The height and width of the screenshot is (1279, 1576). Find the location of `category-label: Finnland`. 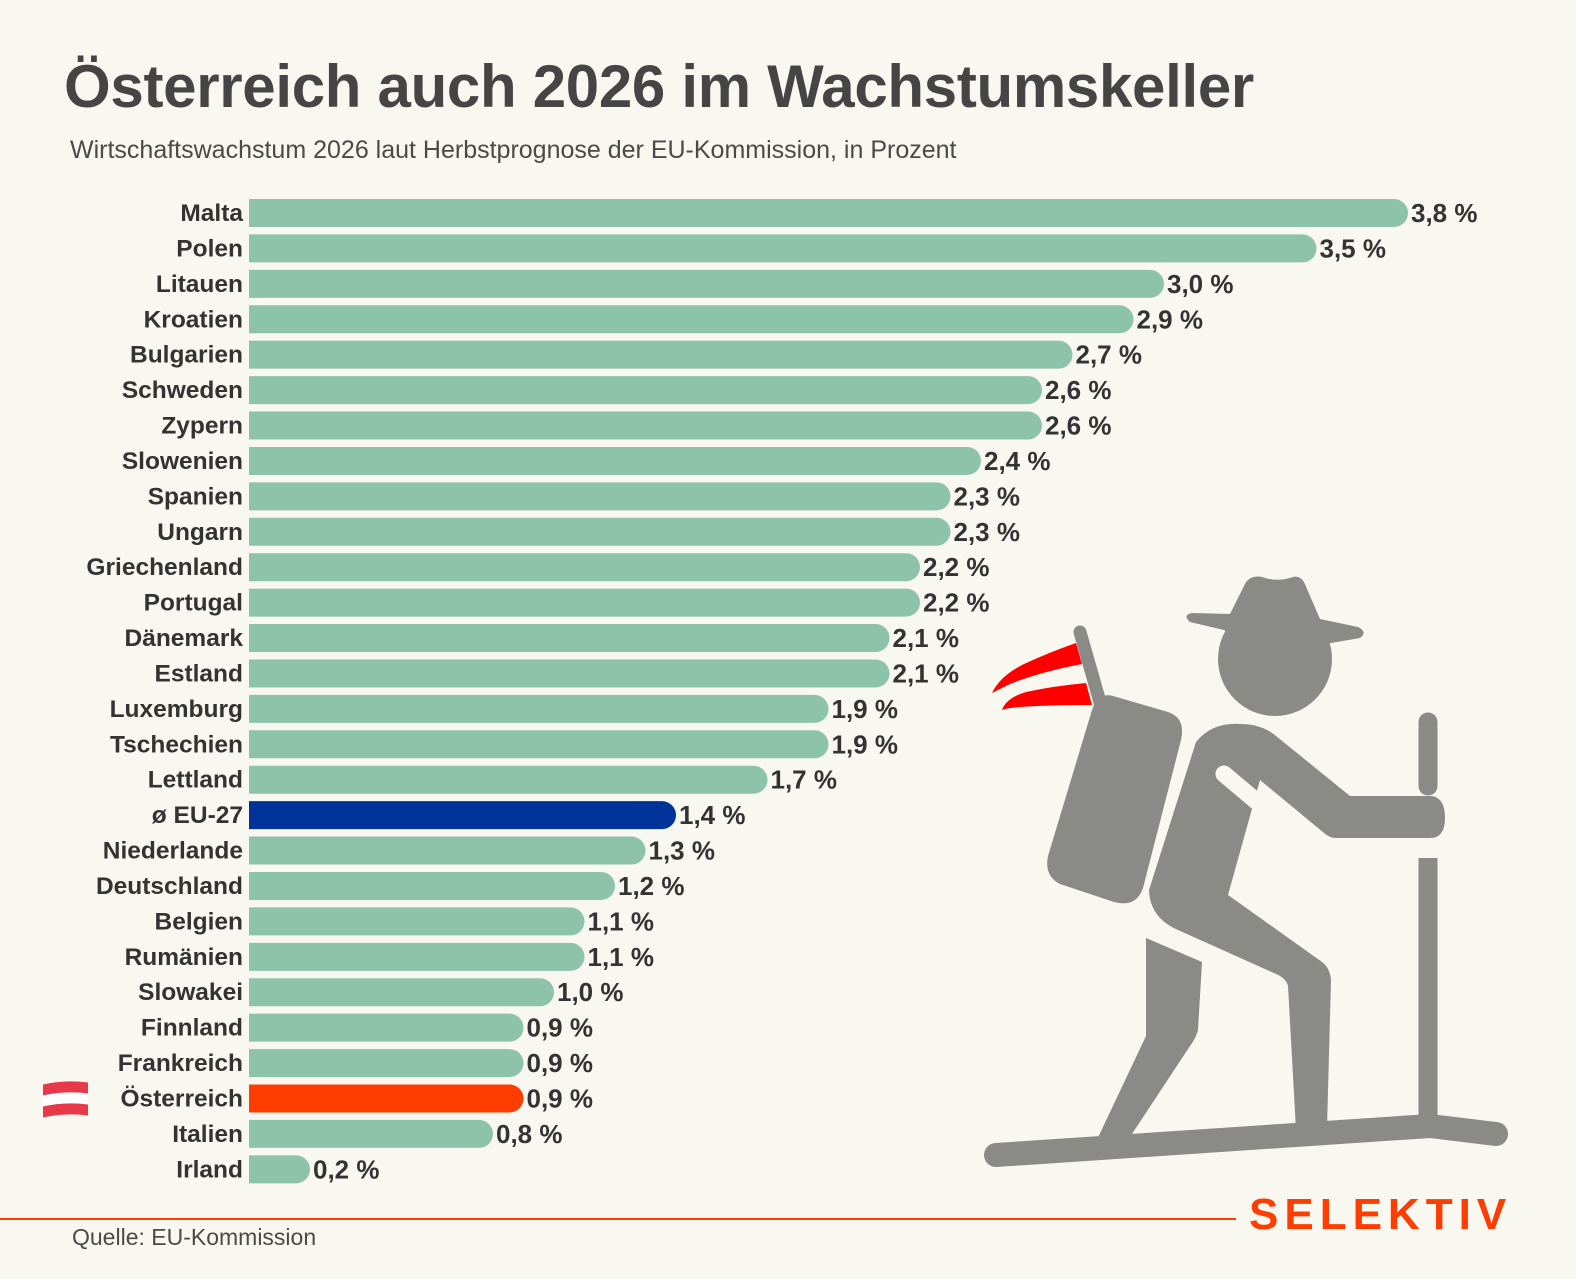

category-label: Finnland is located at coordinates (192, 1028).